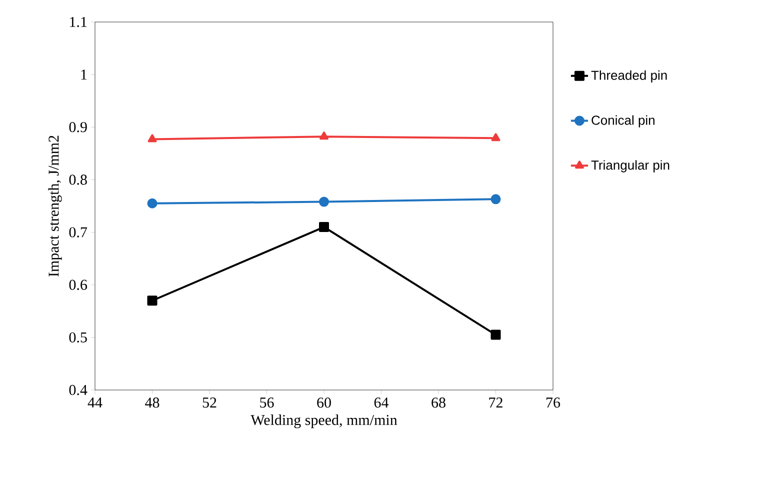 The width and height of the screenshot is (758, 480). I want to click on y-tick-label: 0.6, so click(78, 285).